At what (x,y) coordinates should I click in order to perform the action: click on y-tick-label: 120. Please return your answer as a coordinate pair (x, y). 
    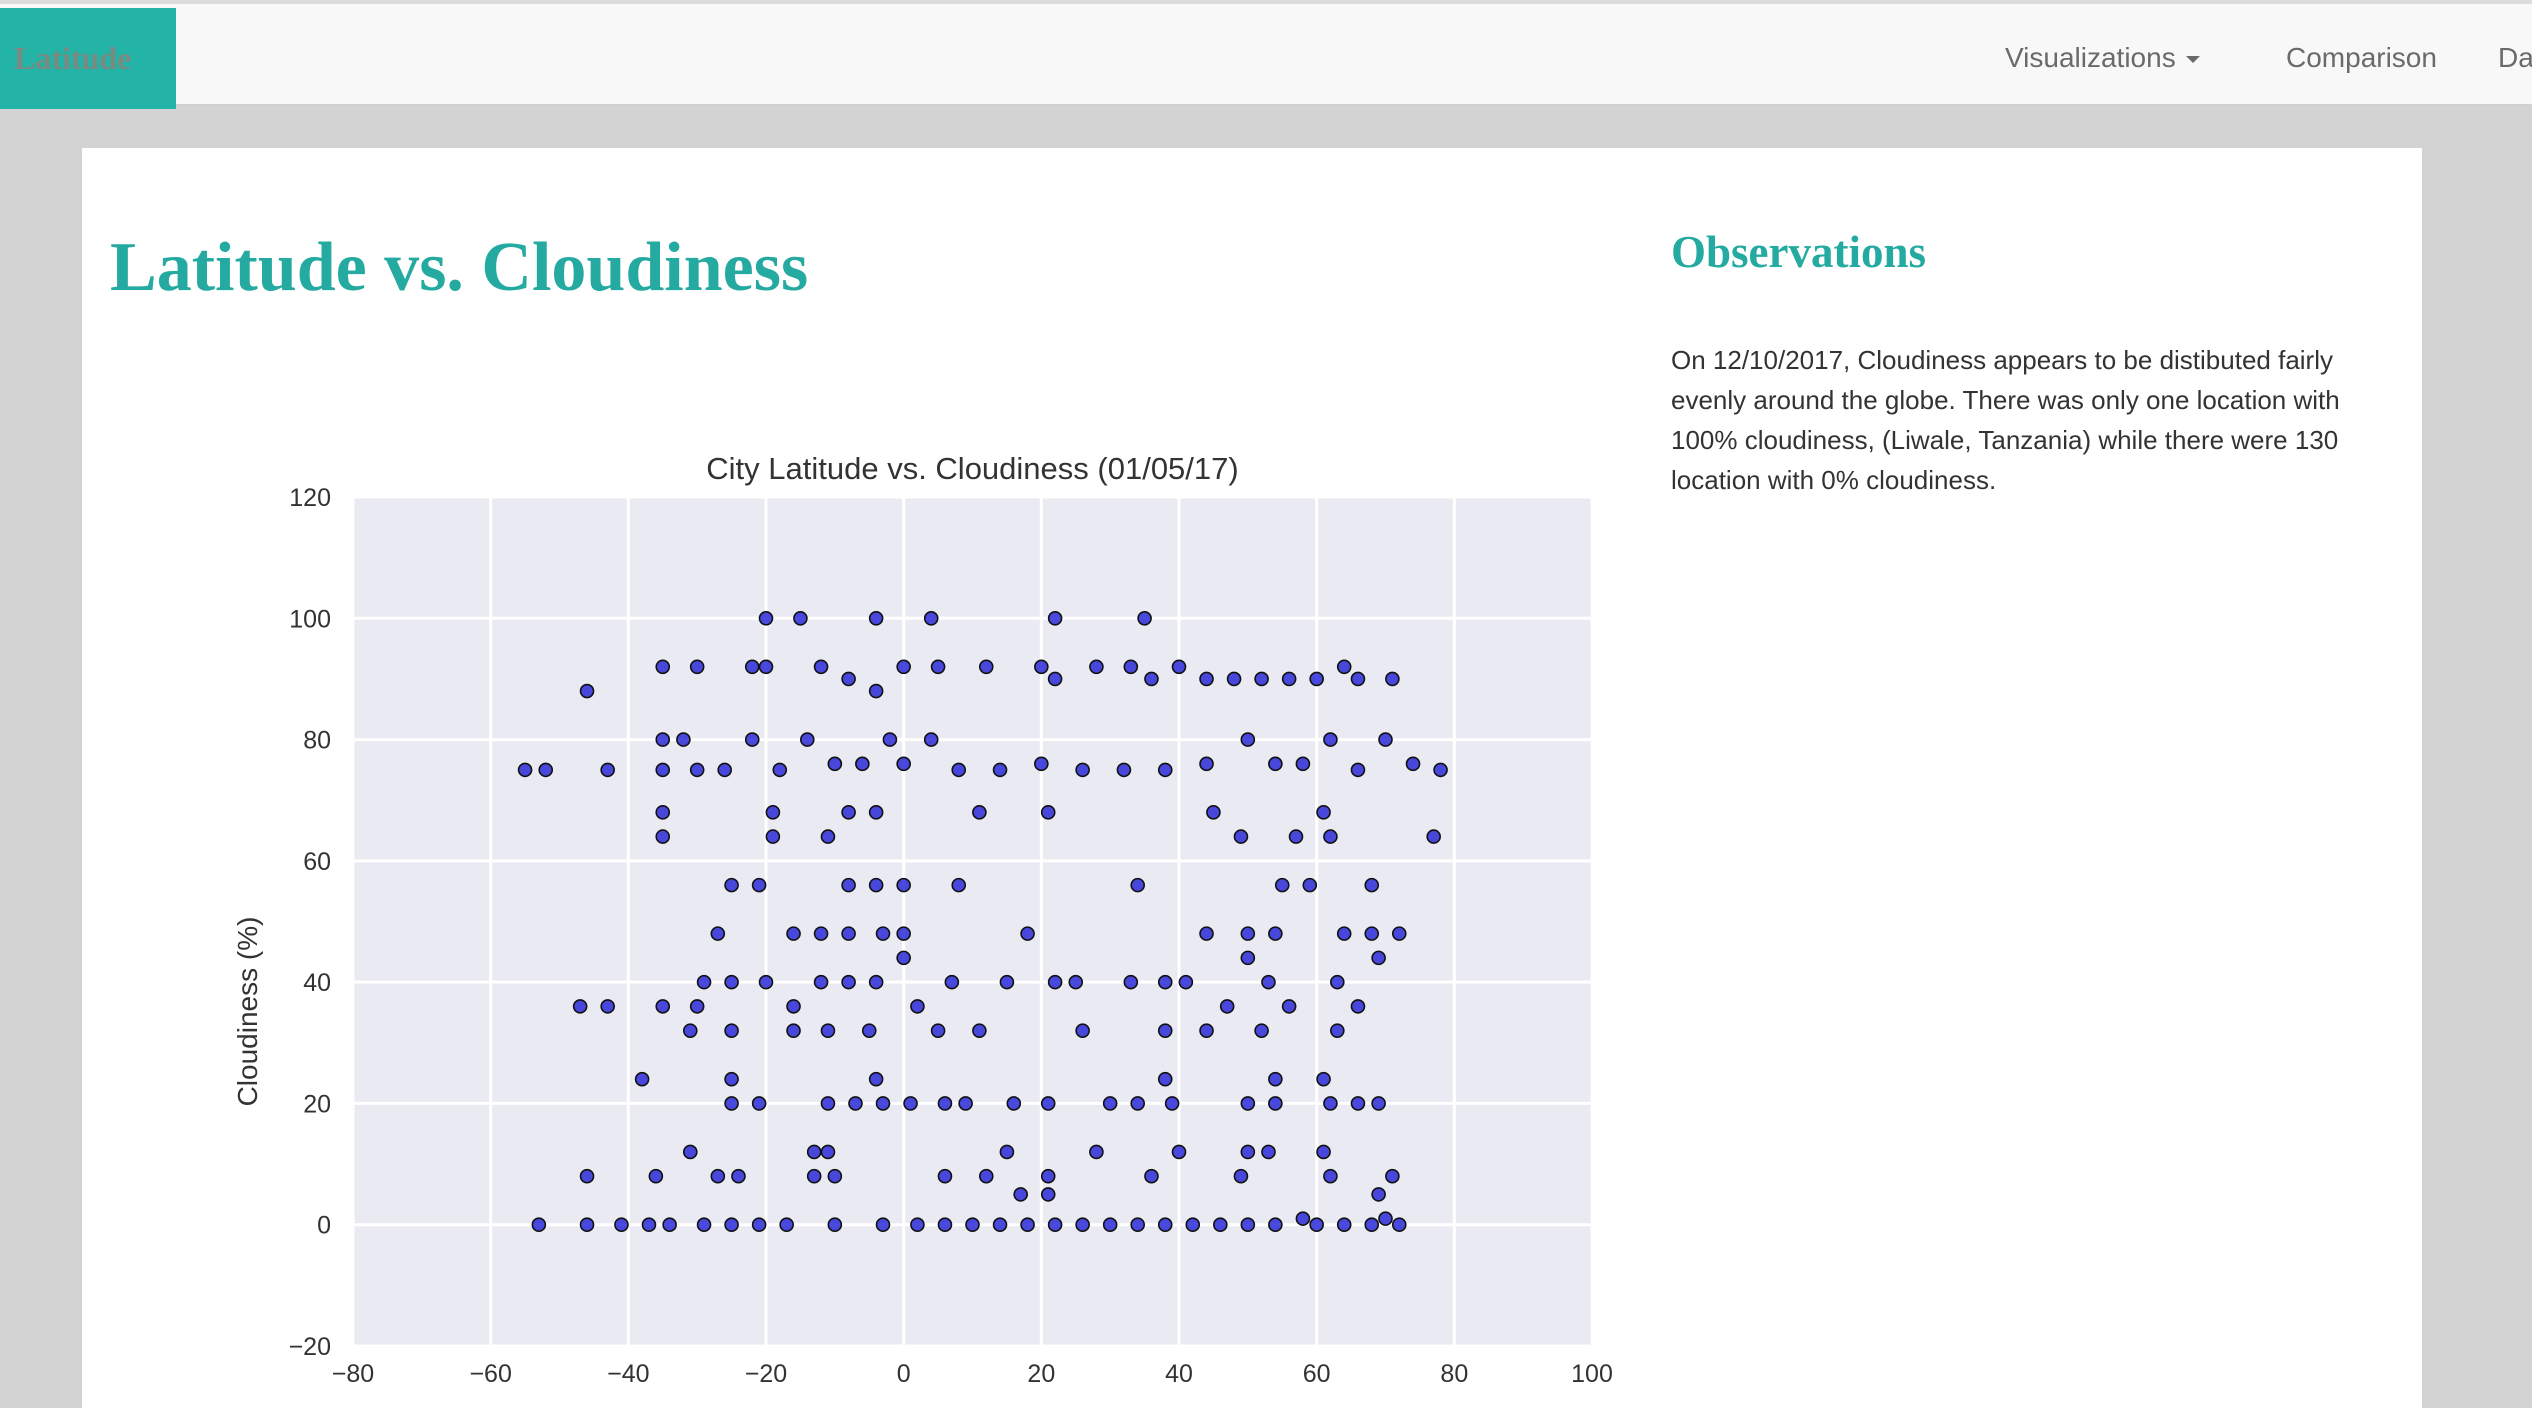
    Looking at the image, I should click on (310, 498).